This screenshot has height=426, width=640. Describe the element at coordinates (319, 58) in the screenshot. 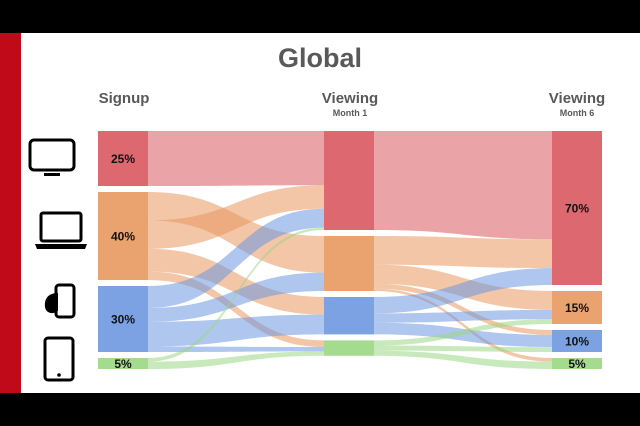

I see `slide-title: Global` at that location.